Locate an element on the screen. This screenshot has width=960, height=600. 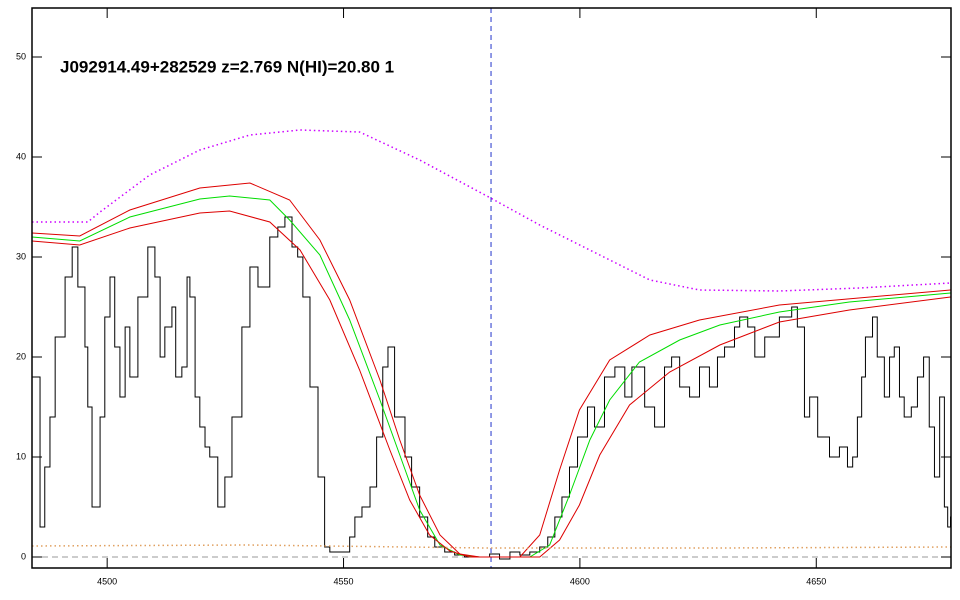
chart-title: J092914.49+282529 z=2.769 N(HI)=20.80 1 is located at coordinates (227, 66).